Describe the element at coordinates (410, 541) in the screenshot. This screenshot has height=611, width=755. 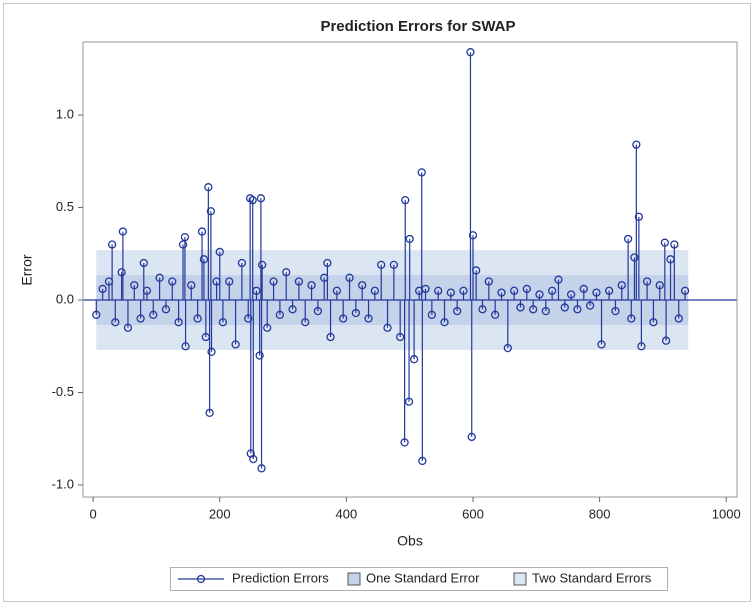
I see `x-axis-label: Obs` at that location.